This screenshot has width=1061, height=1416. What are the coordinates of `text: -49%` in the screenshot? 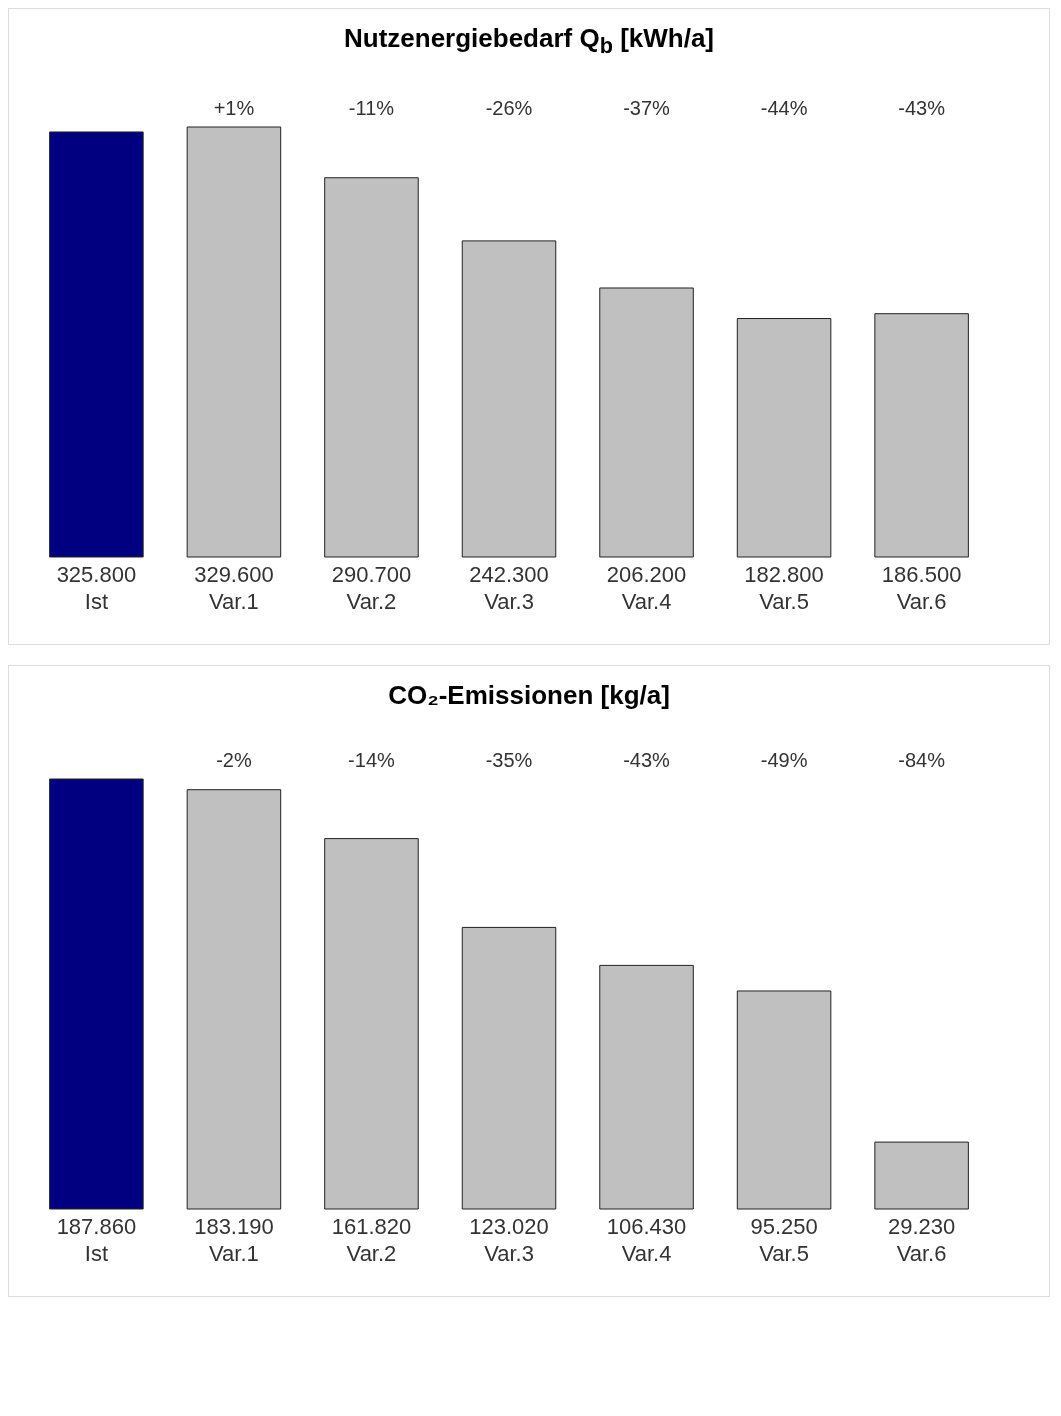 It's located at (784, 760).